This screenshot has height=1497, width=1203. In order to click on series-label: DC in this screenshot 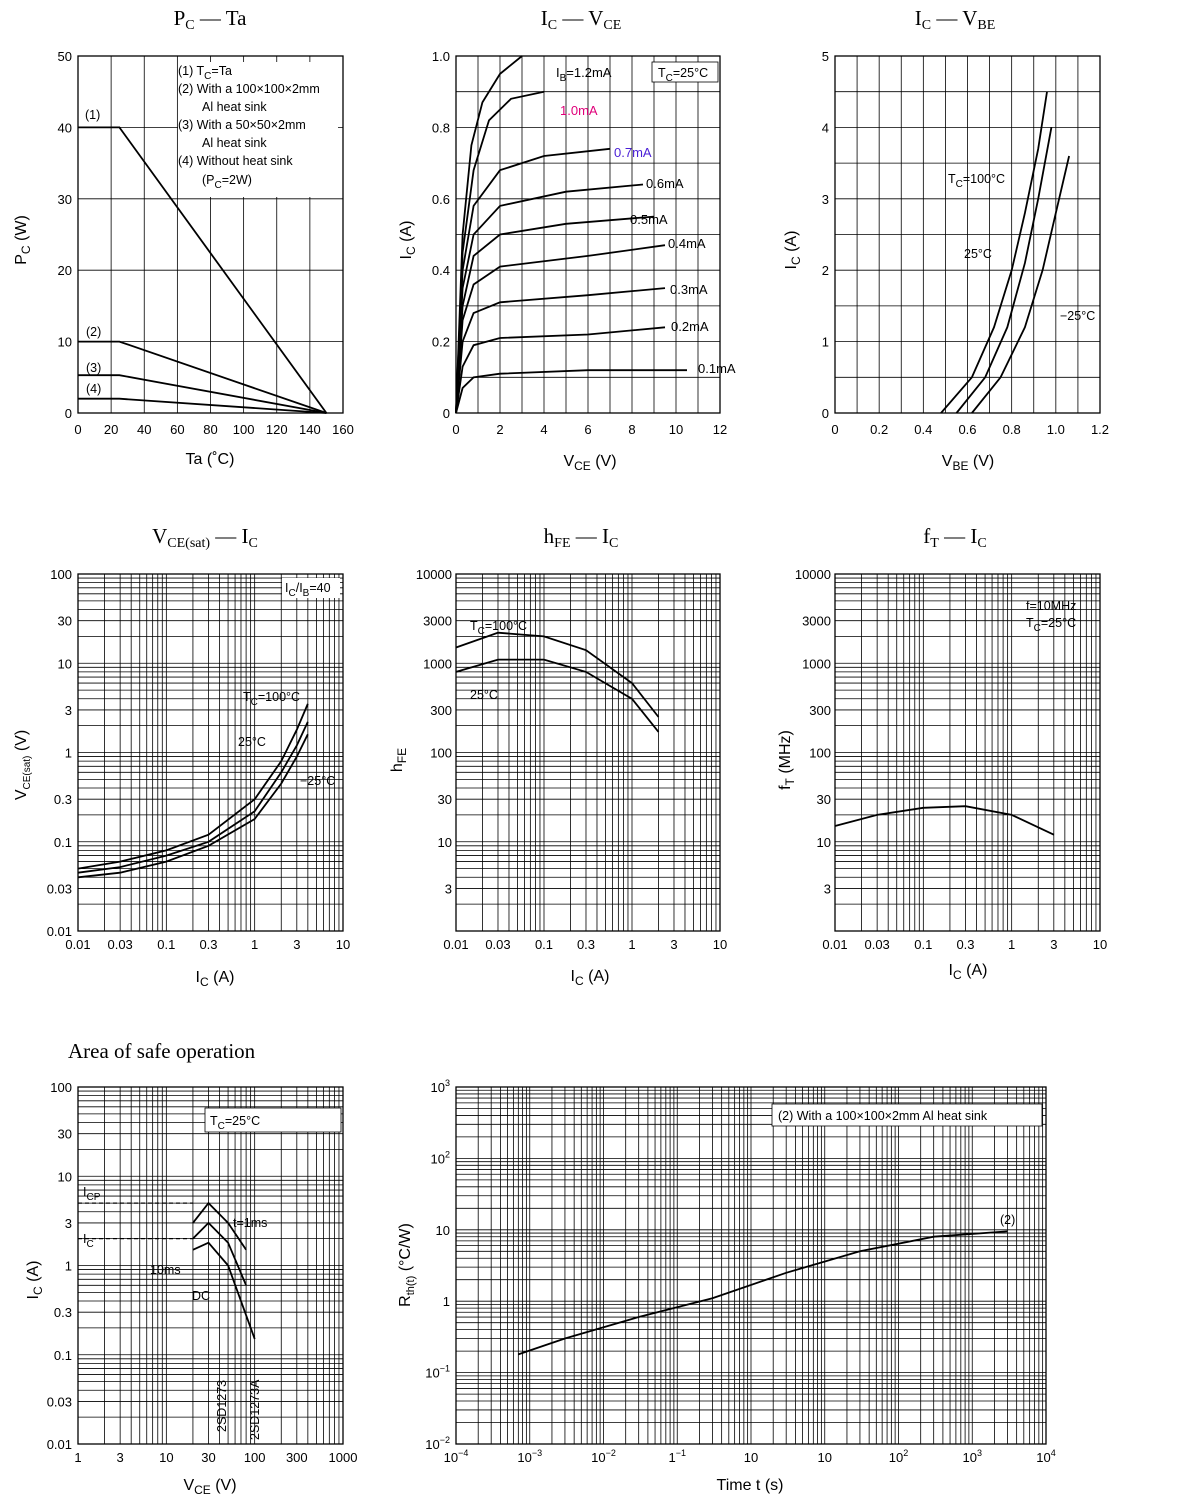, I will do `click(201, 1296)`.